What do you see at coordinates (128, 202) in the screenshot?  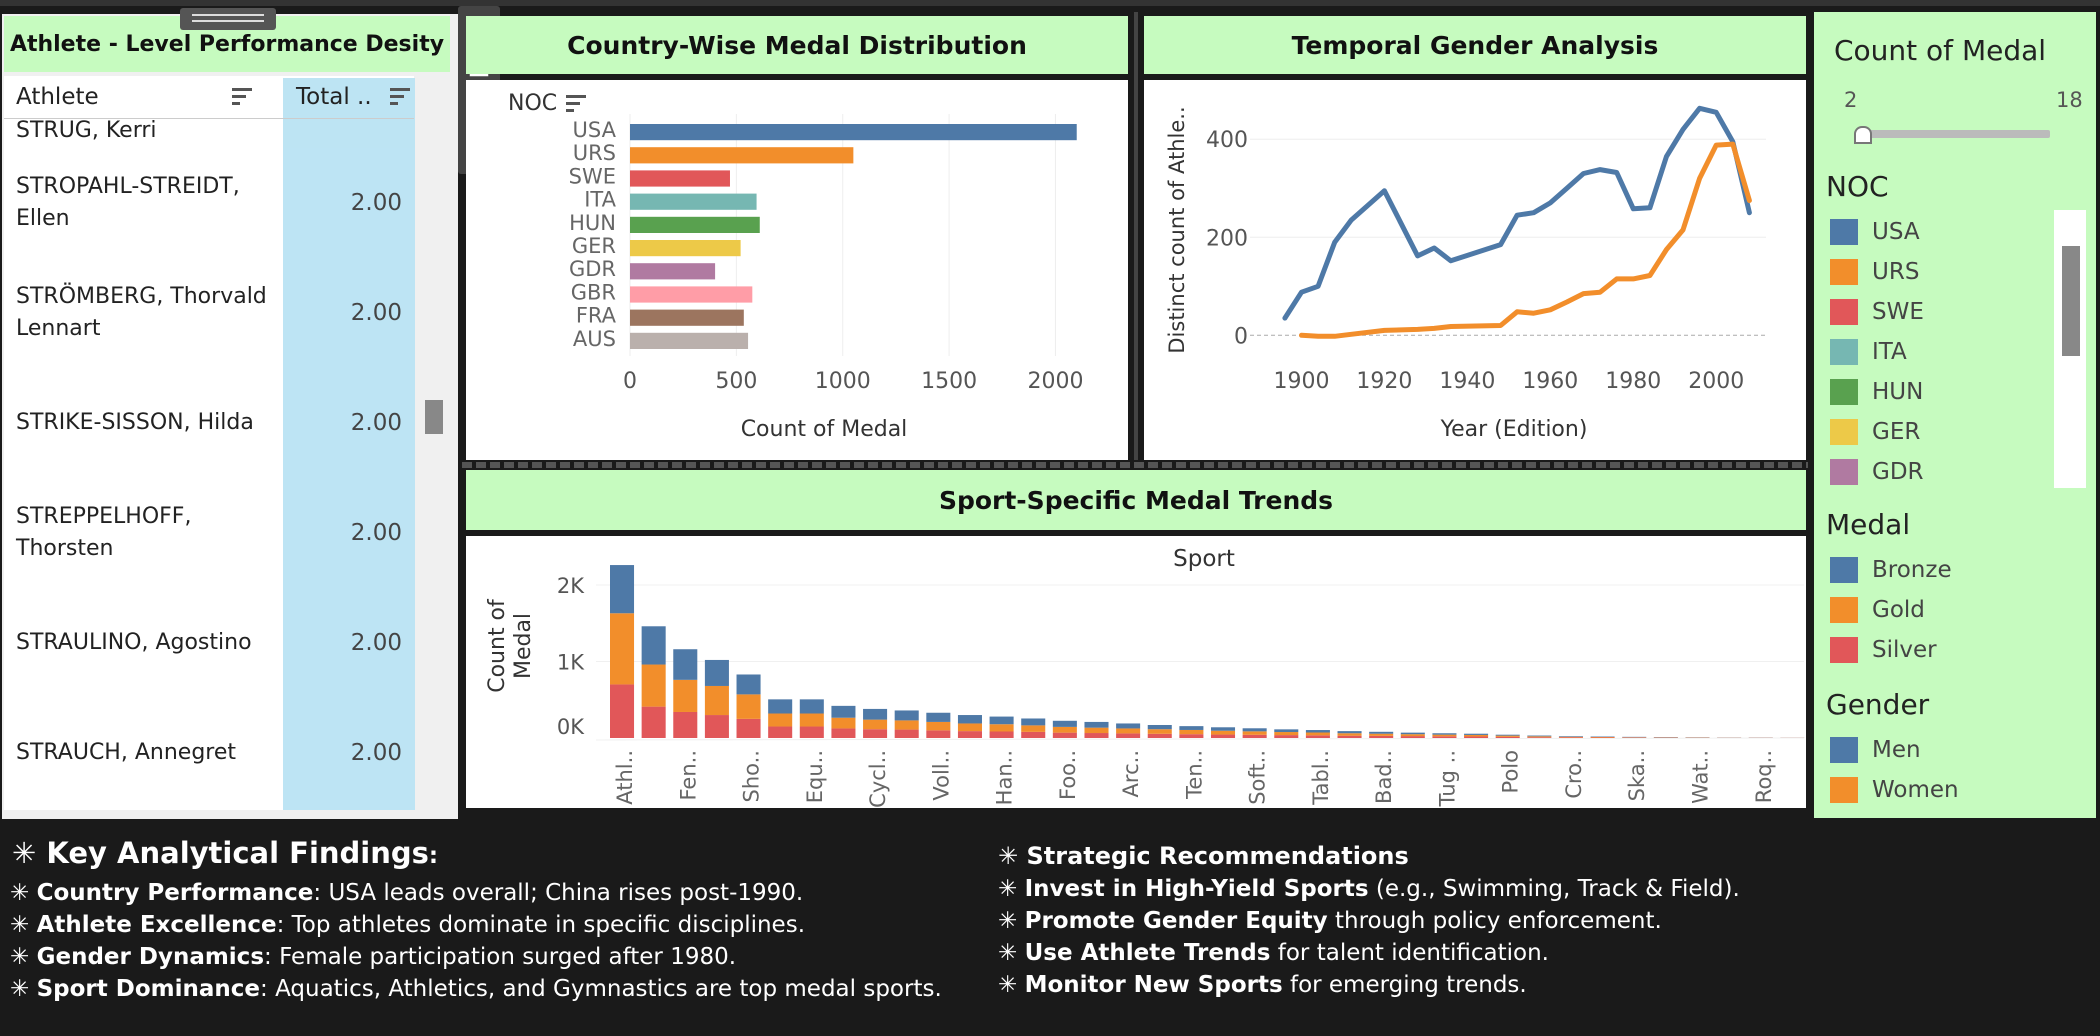 I see `athlete-name: STROPAHL-STREIDT, Ellen` at bounding box center [128, 202].